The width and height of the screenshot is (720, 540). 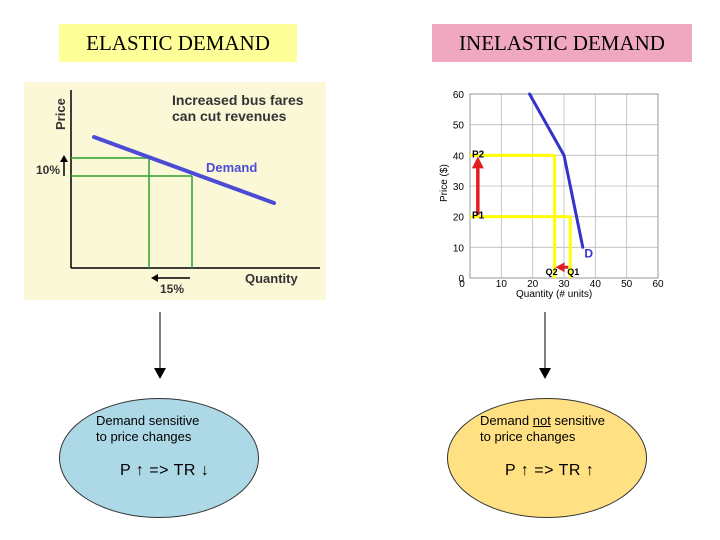 What do you see at coordinates (271, 278) in the screenshot?
I see `elastic-x-axis-label: Quantity` at bounding box center [271, 278].